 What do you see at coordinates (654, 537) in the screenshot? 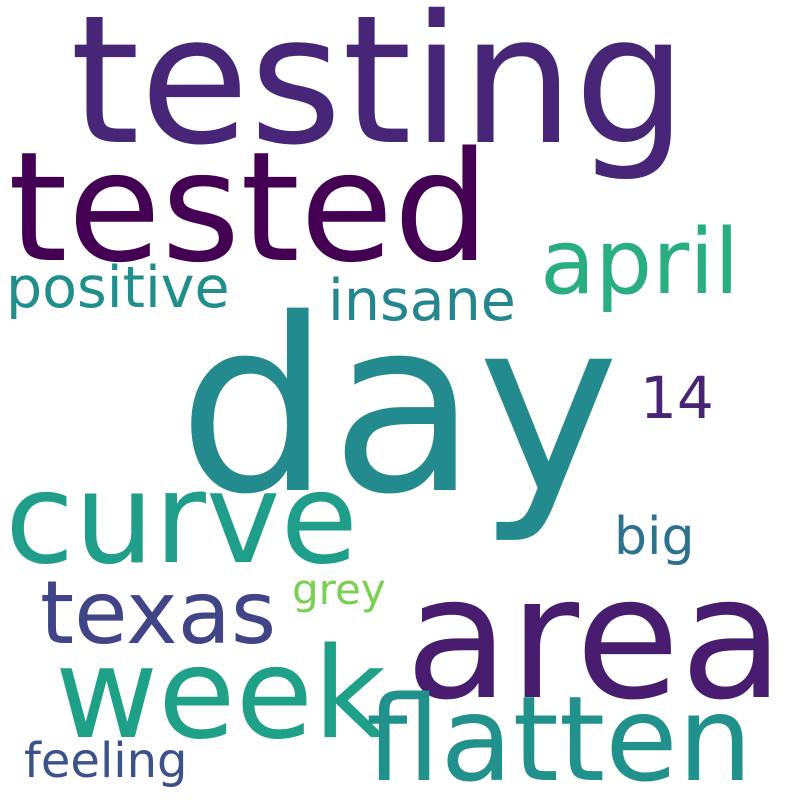
I see `word-big: big` at bounding box center [654, 537].